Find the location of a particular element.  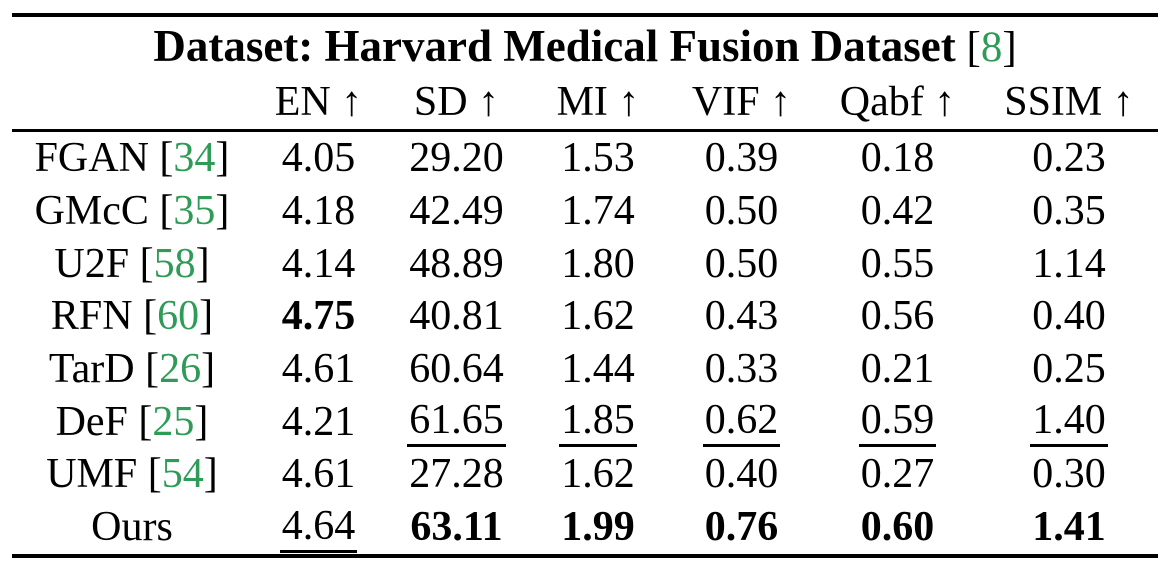

metric-value: 42.49 is located at coordinates (456, 211).